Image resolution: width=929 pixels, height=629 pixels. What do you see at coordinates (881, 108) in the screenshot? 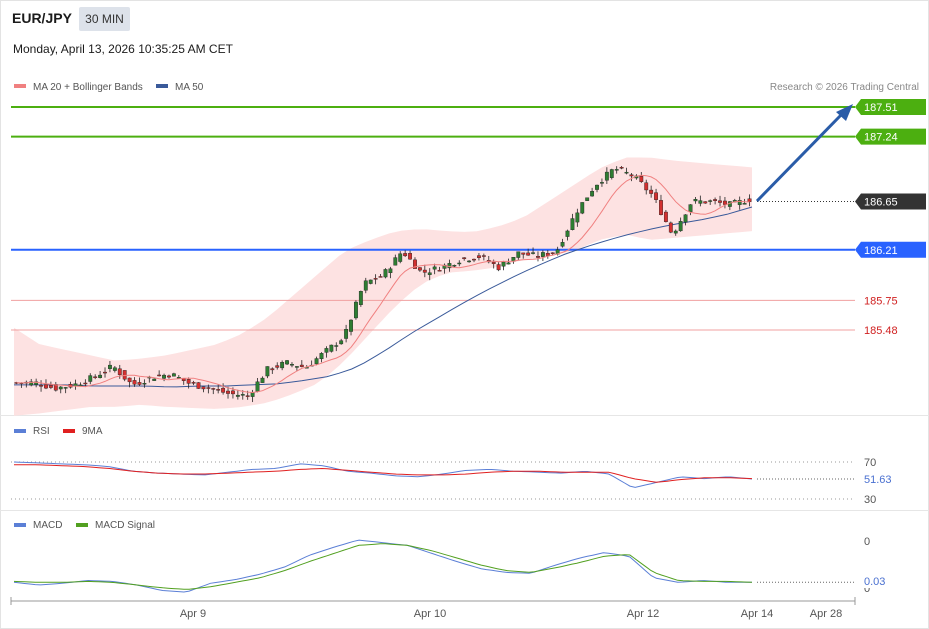
I see `resistance-label: 187.51` at bounding box center [881, 108].